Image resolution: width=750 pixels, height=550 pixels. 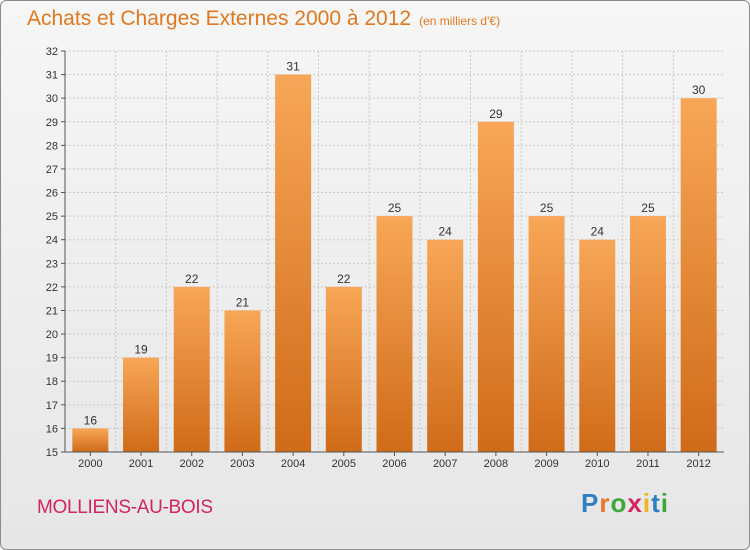 I want to click on bar-2001, so click(x=141, y=404).